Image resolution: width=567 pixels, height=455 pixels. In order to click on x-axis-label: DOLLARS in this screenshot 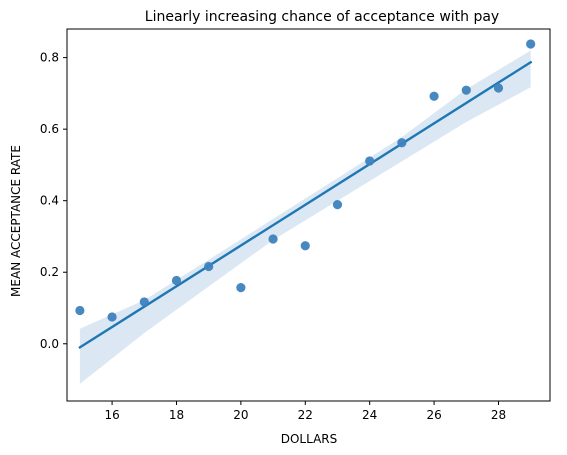, I will do `click(309, 439)`.